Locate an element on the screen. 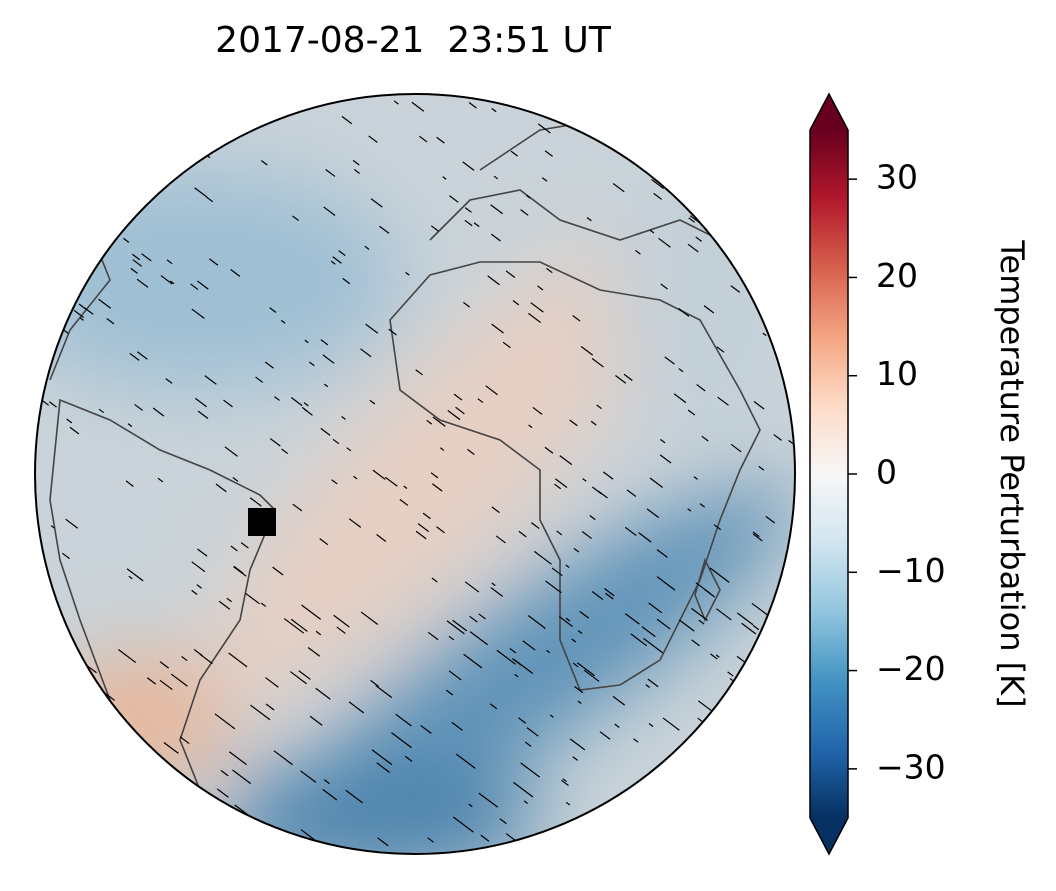 This screenshot has width=1056, height=891. colorbar-extend-min is located at coordinates (829, 836).